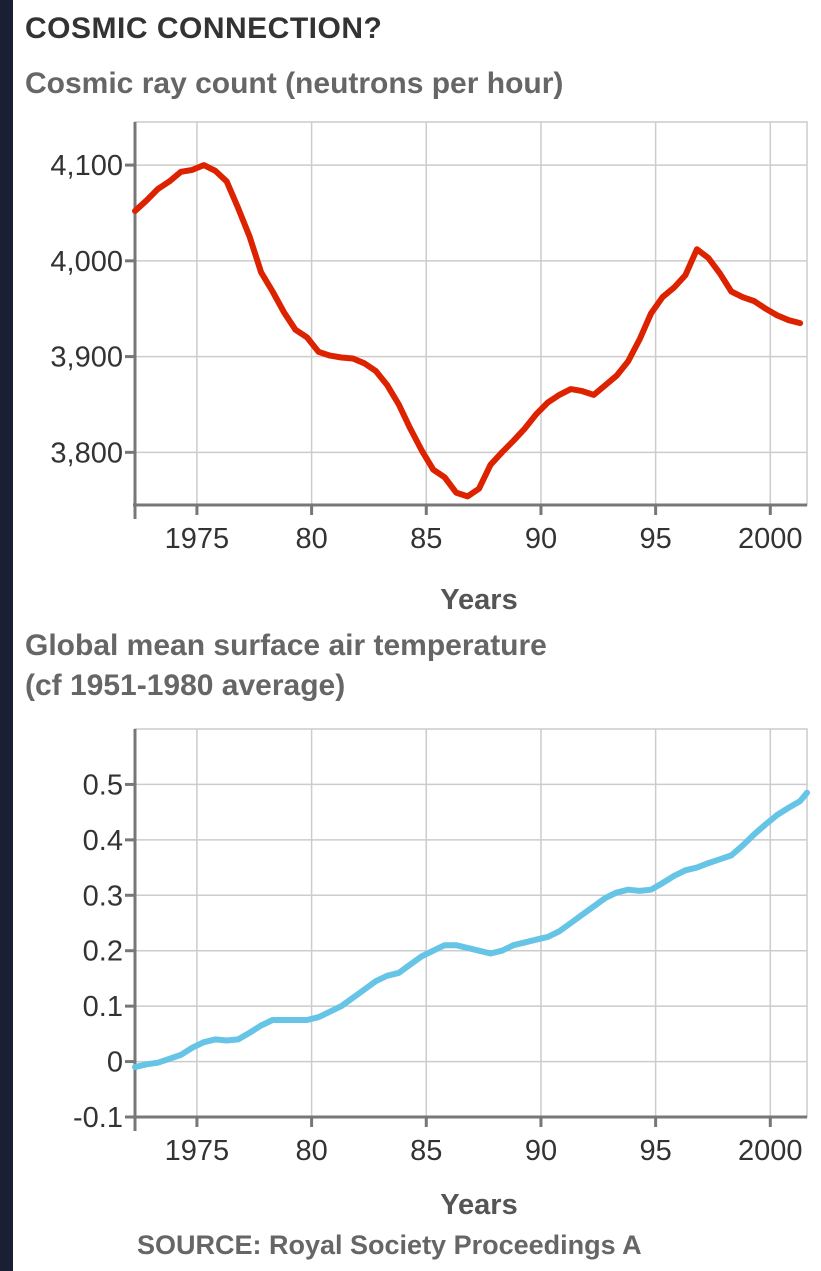 This screenshot has height=1271, width=821. What do you see at coordinates (655, 539) in the screenshot?
I see `chart-1-x-tick-label: 95` at bounding box center [655, 539].